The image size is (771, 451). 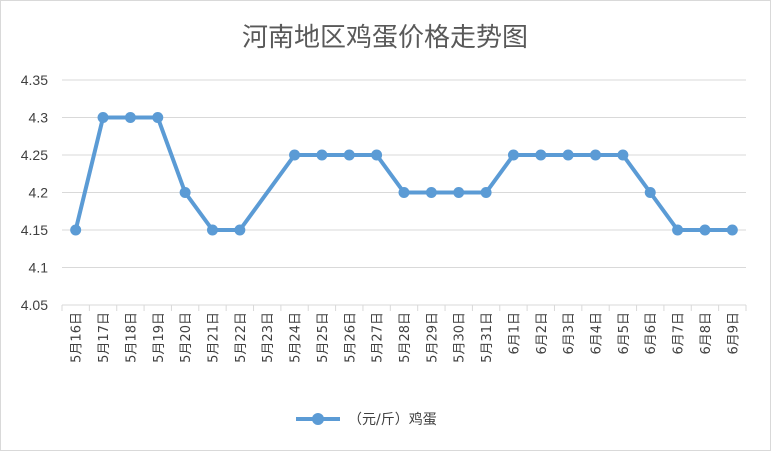 I want to click on x-tick-label: 5月19日, so click(x=159, y=337).